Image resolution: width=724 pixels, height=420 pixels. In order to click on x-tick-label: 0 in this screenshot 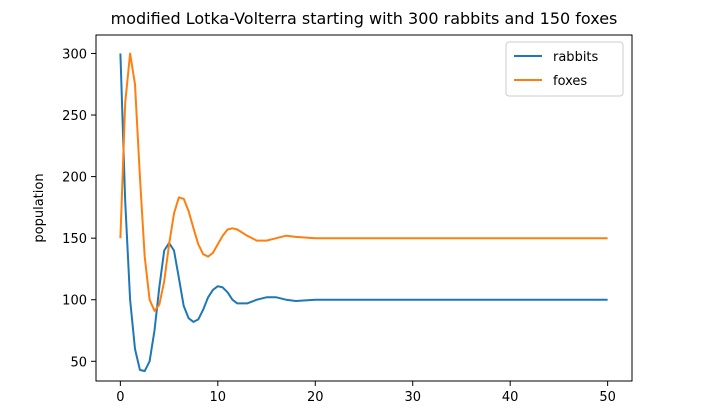, I will do `click(120, 397)`.